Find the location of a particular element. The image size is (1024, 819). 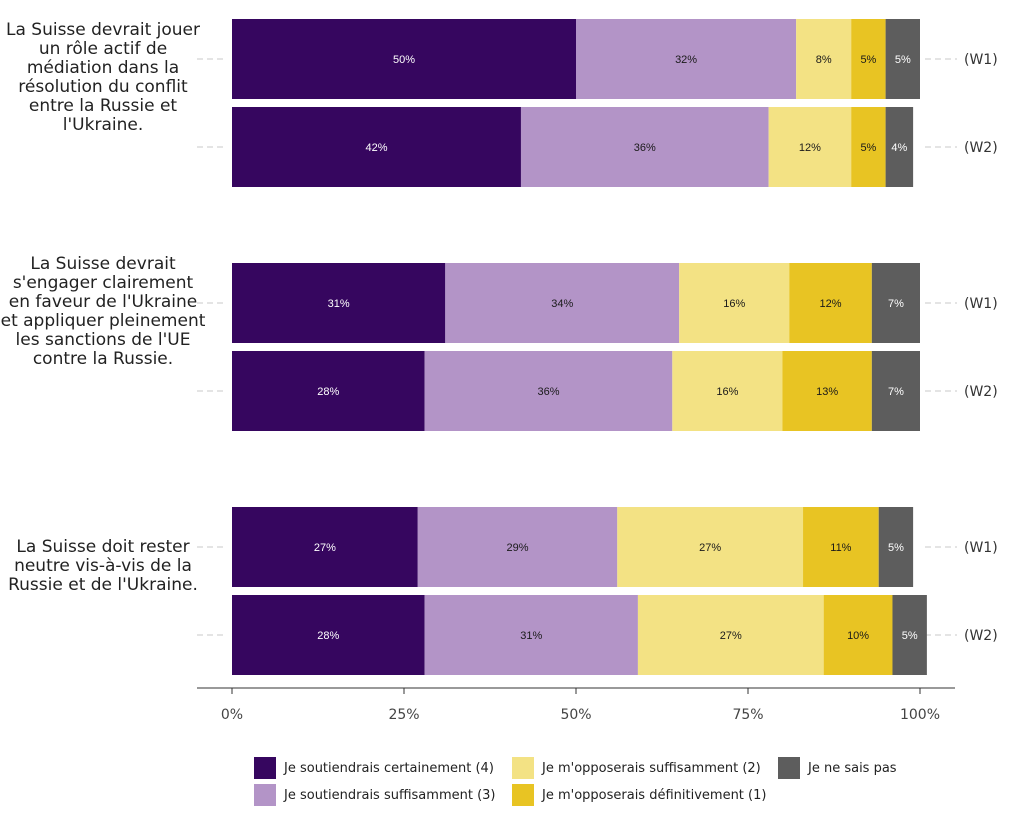

bar-value-label: 50% is located at coordinates (404, 60).